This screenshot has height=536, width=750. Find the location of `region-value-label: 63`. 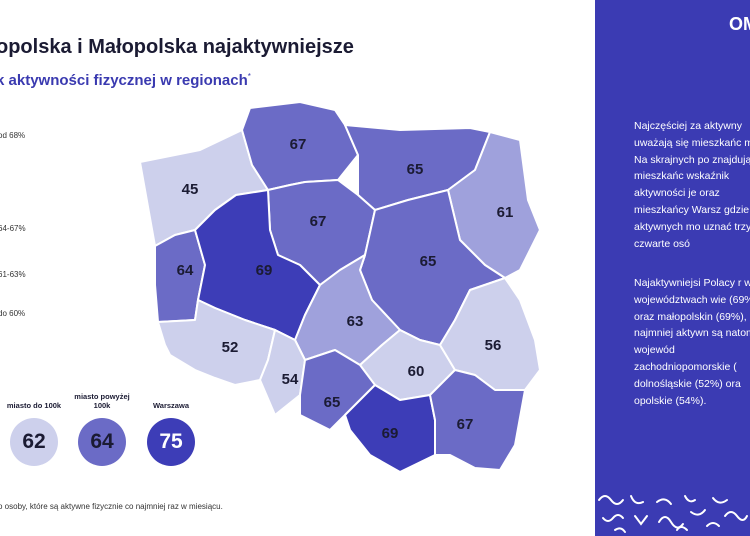

region-value-label: 63 is located at coordinates (355, 321).